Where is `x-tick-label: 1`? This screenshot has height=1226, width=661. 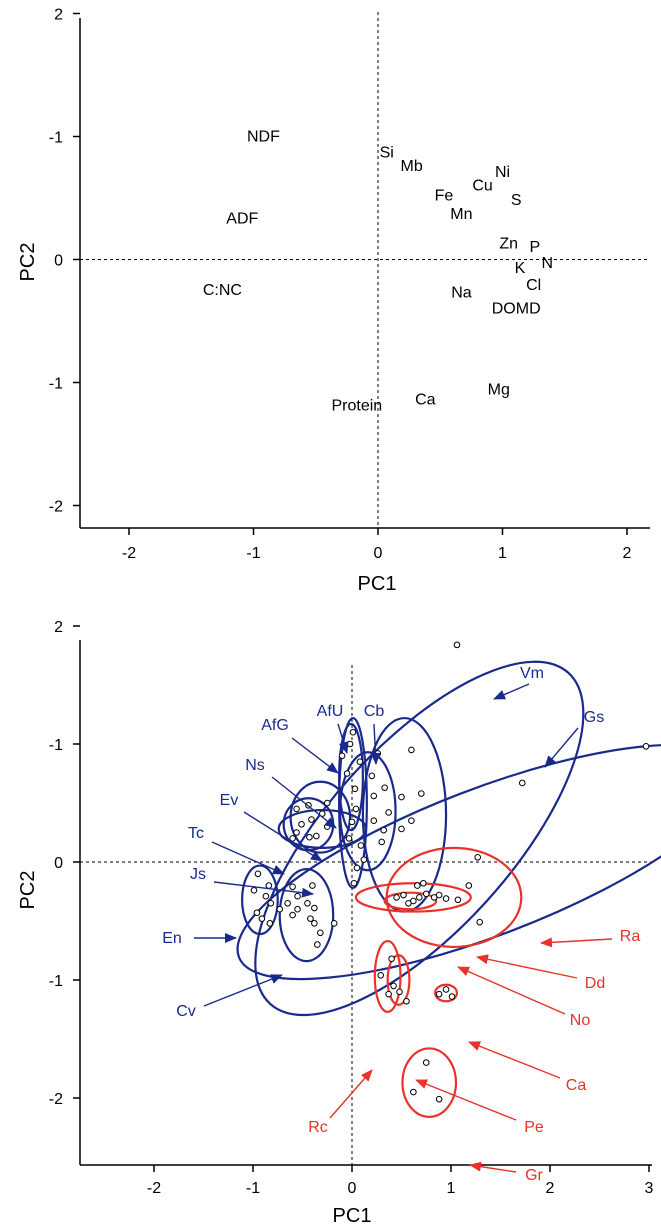 x-tick-label: 1 is located at coordinates (502, 553).